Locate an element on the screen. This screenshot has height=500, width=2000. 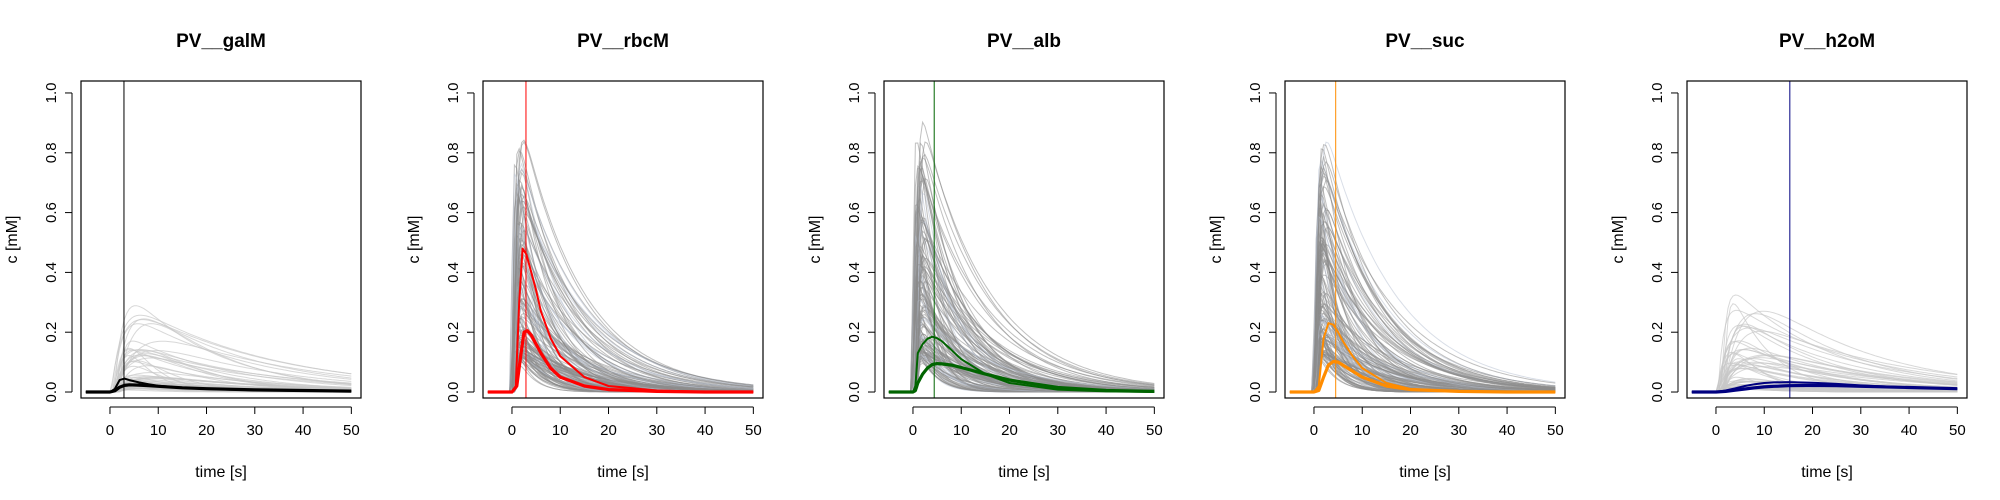
chart-title: PV__rbcM is located at coordinates (623, 41).